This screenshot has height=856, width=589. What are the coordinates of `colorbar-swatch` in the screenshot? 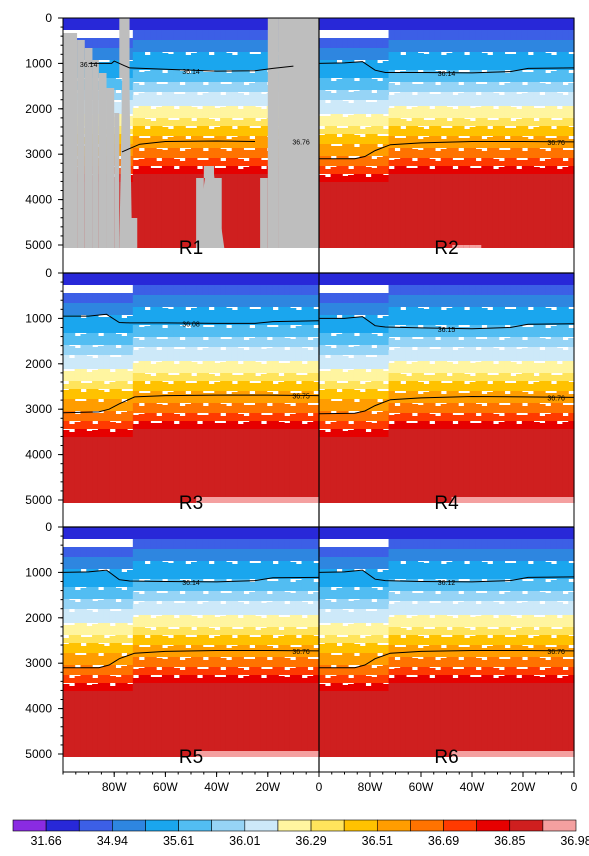 It's located at (162, 825).